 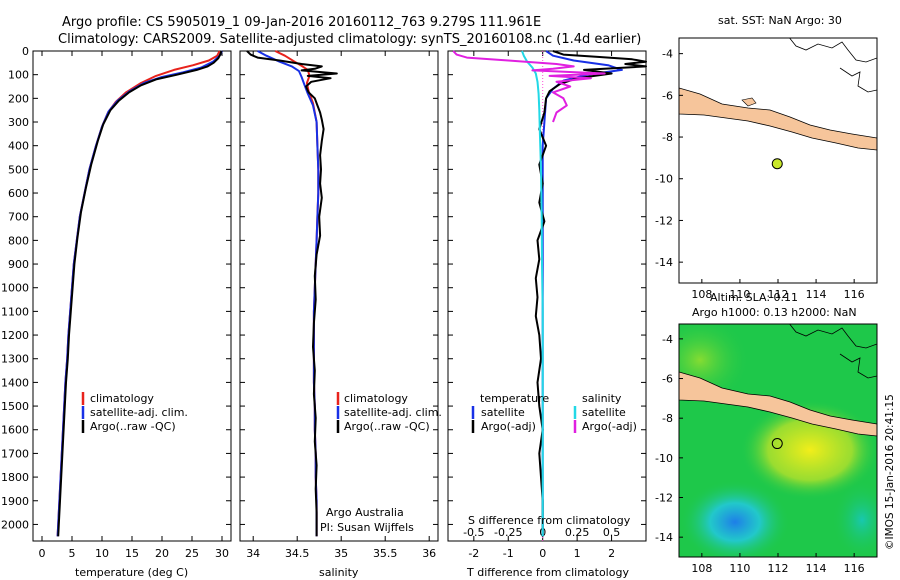 I want to click on temperature-xtick-label: 25, so click(x=192, y=553).